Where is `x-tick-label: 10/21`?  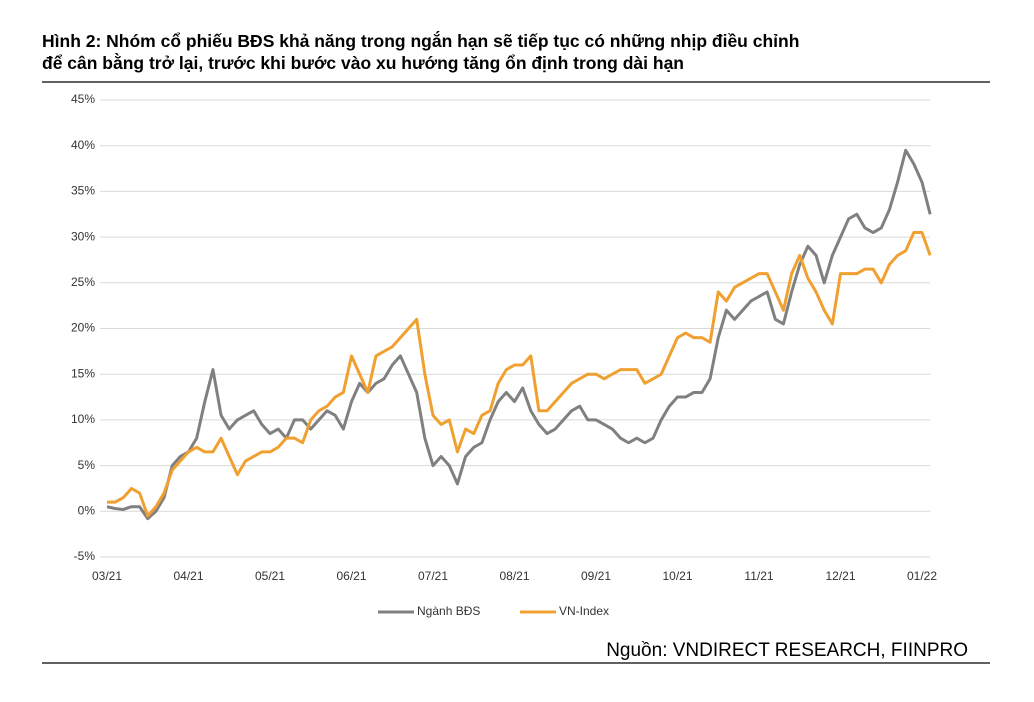
x-tick-label: 10/21 is located at coordinates (677, 576).